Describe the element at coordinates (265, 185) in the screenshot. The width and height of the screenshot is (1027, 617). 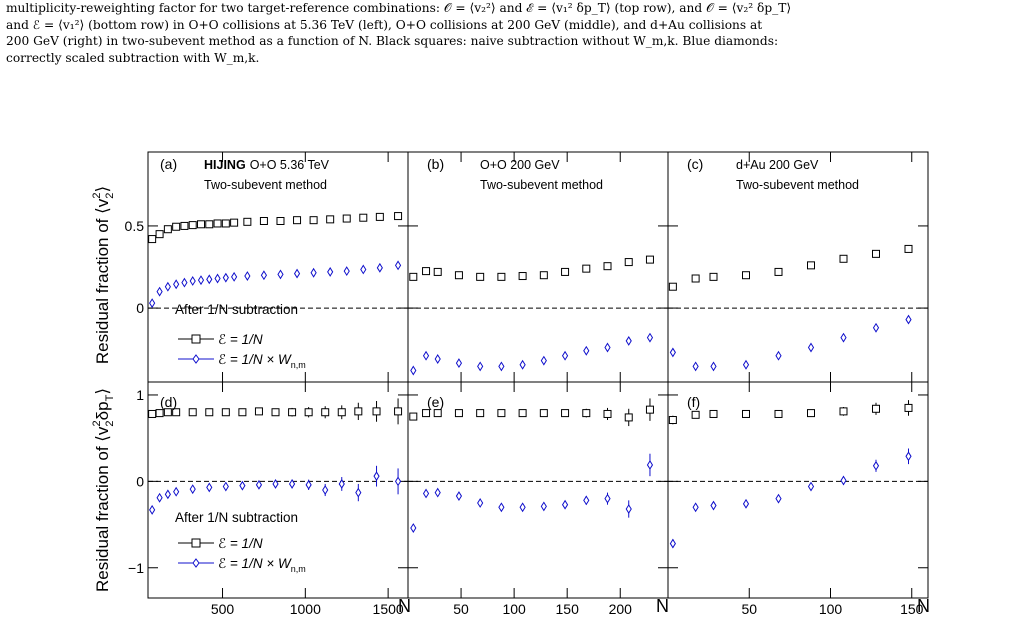
I see `panel-a-method: Two-subevent method` at that location.